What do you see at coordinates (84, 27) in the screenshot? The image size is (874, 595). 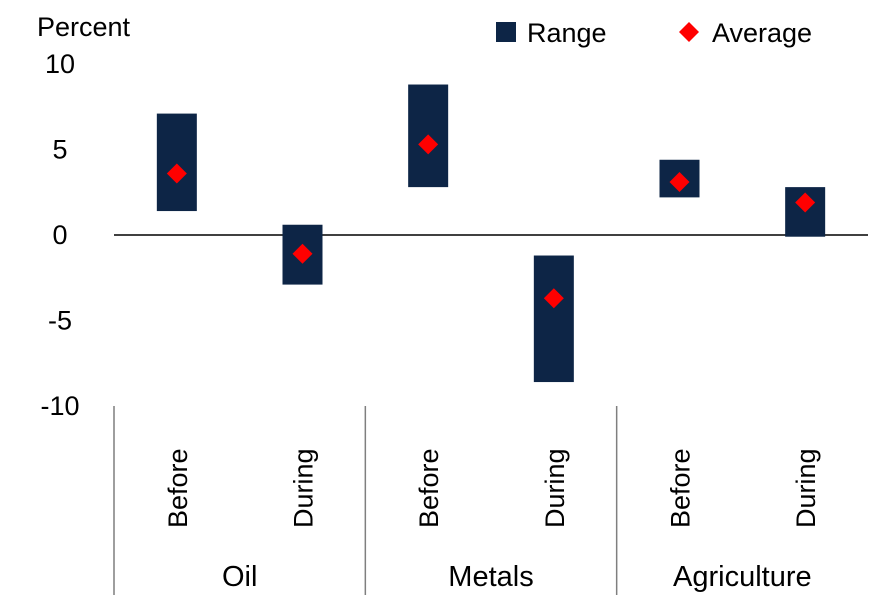 I see `y-axis-label: Percent` at bounding box center [84, 27].